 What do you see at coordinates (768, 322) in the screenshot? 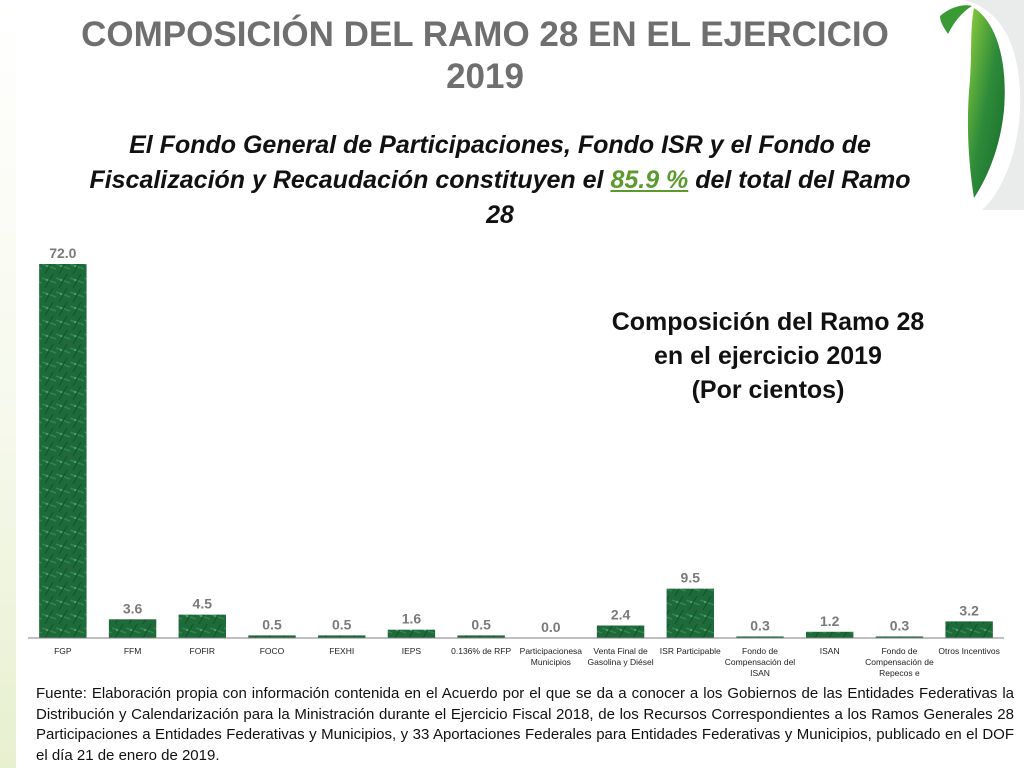
I see `chart-title-line-1: Composición del Ramo 28` at bounding box center [768, 322].